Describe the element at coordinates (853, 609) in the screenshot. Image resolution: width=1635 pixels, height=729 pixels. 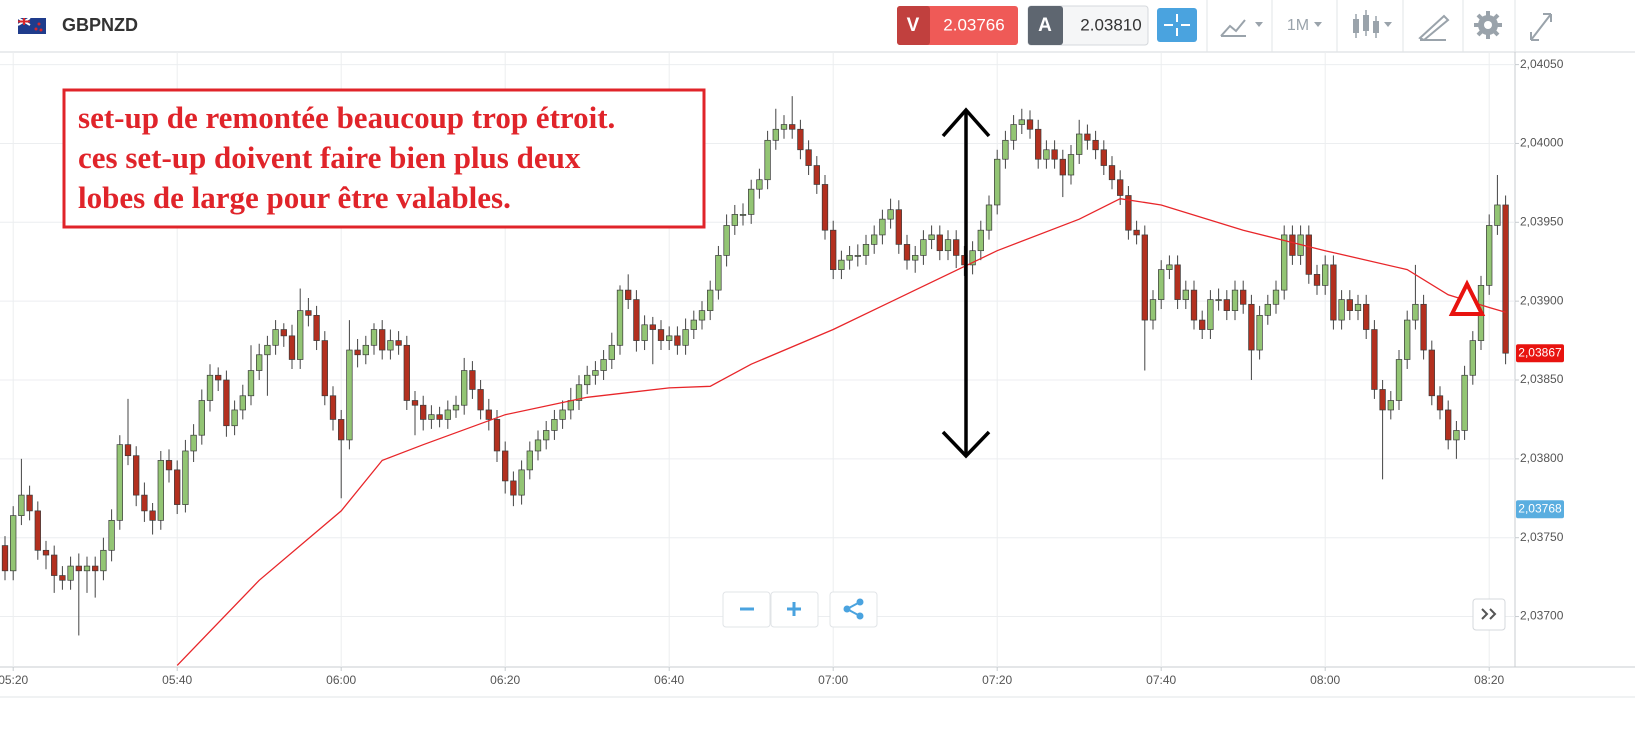
I see `share-button` at that location.